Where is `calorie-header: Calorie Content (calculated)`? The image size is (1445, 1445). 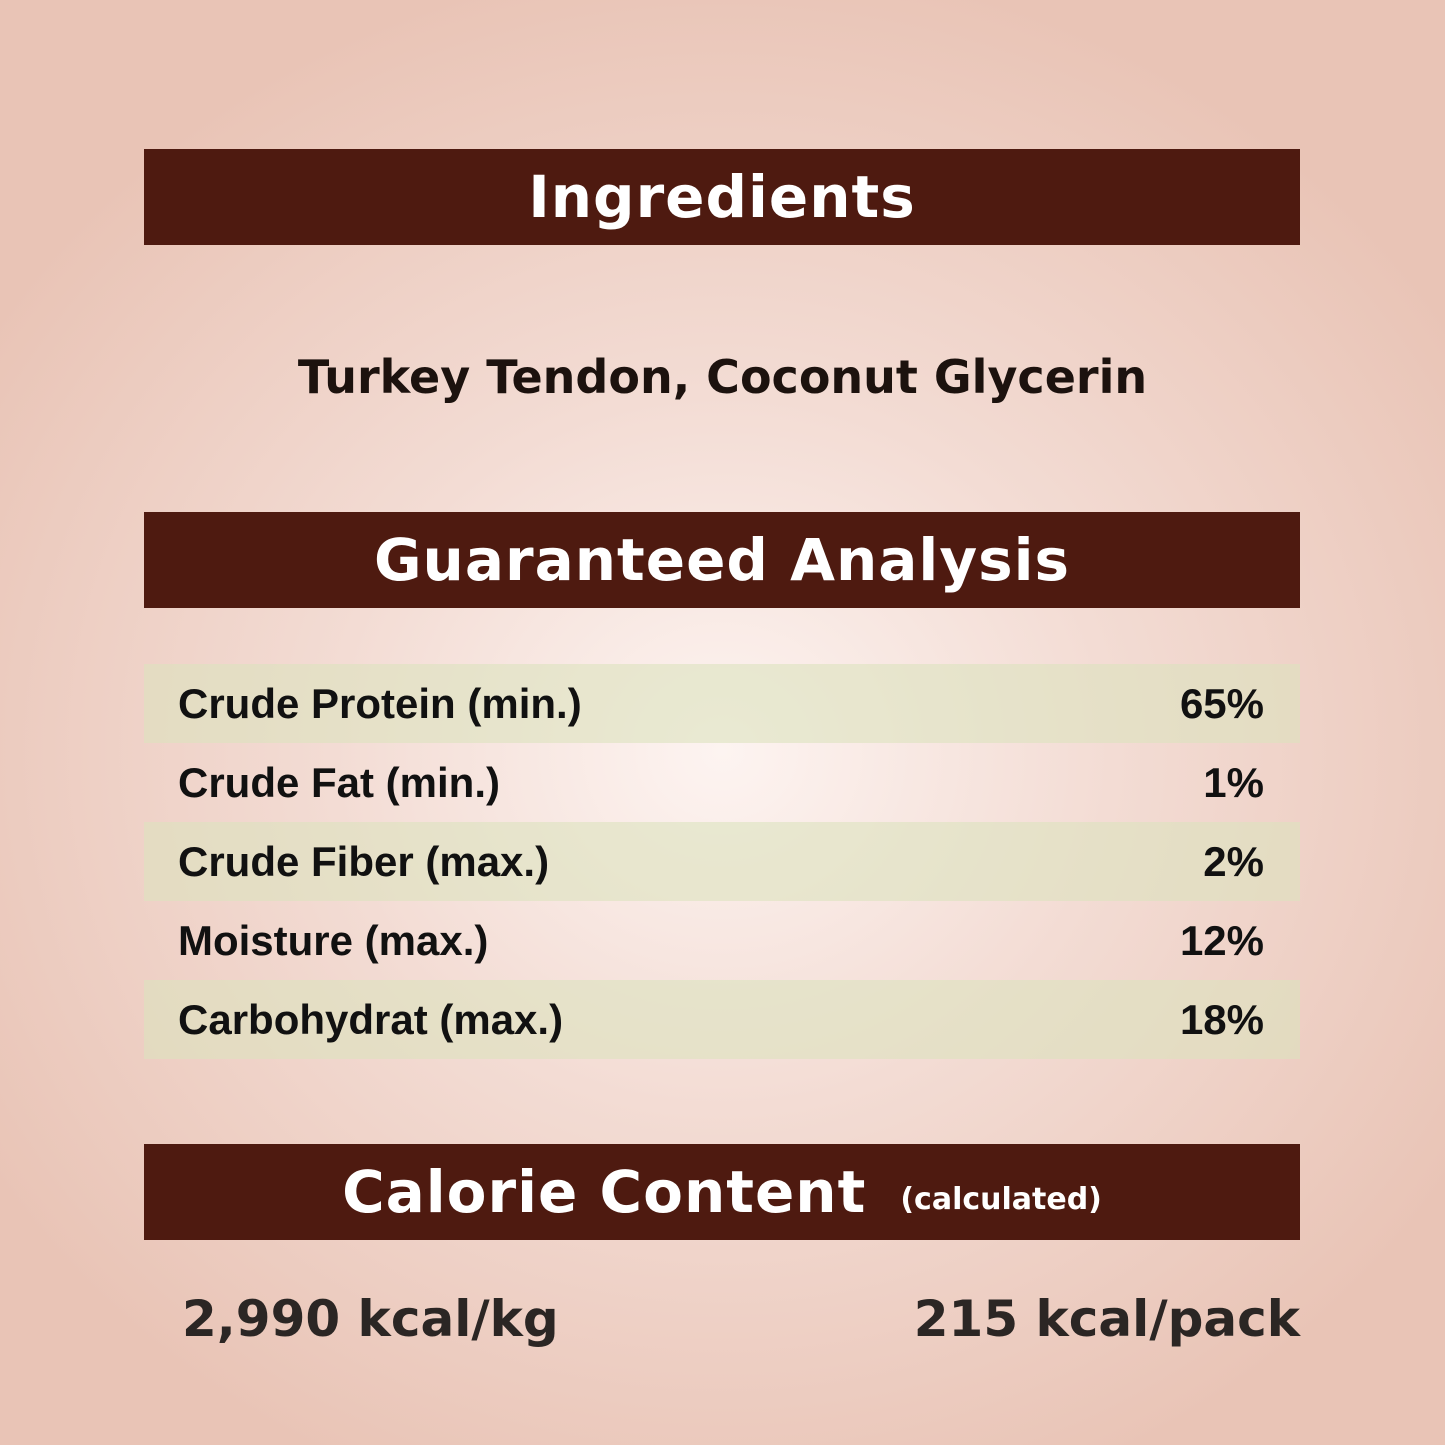 calorie-header: Calorie Content (calculated) is located at coordinates (722, 1192).